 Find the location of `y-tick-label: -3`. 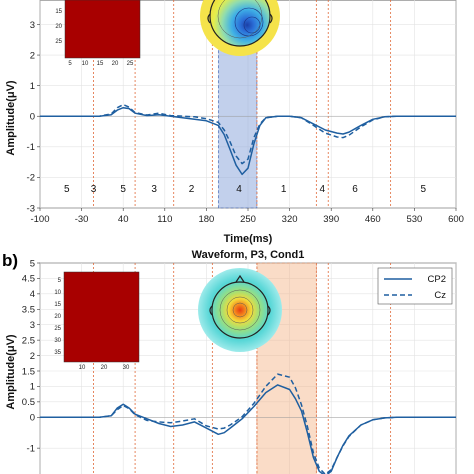

y-tick-label: -3 is located at coordinates (31, 208).